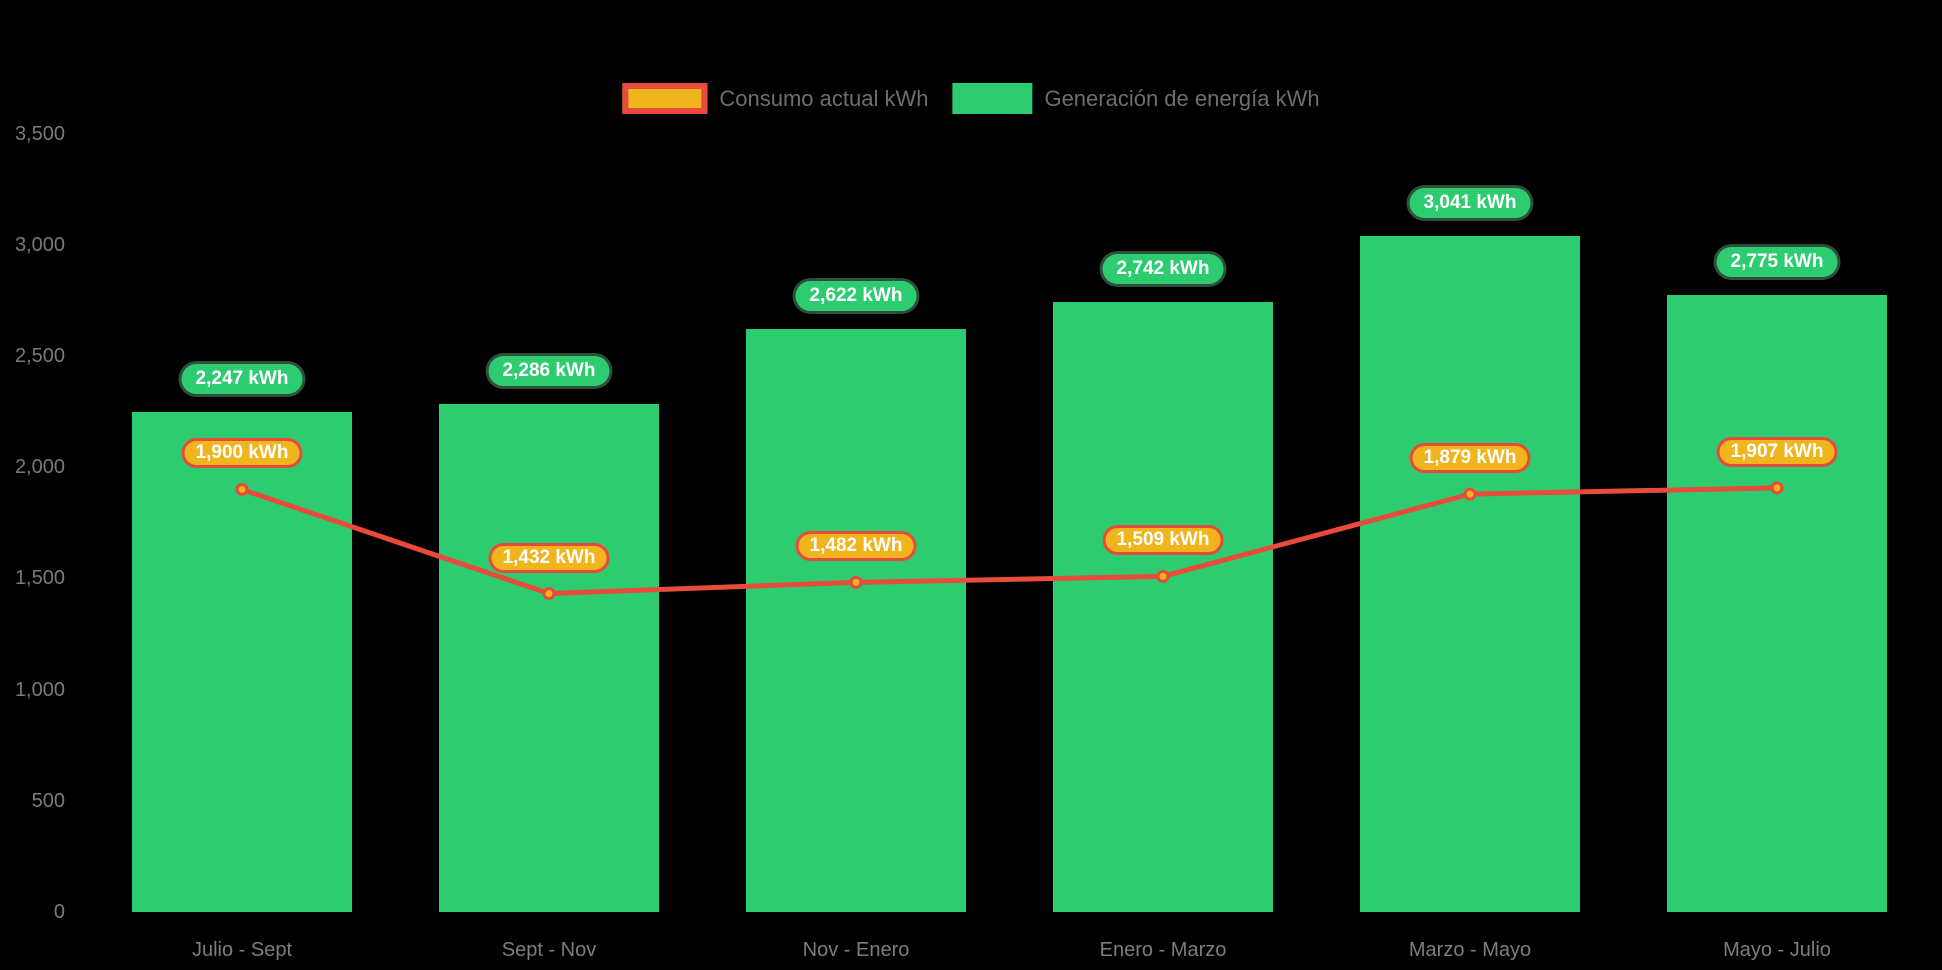  I want to click on generacion-bar-swatch-icon, so click(992, 98).